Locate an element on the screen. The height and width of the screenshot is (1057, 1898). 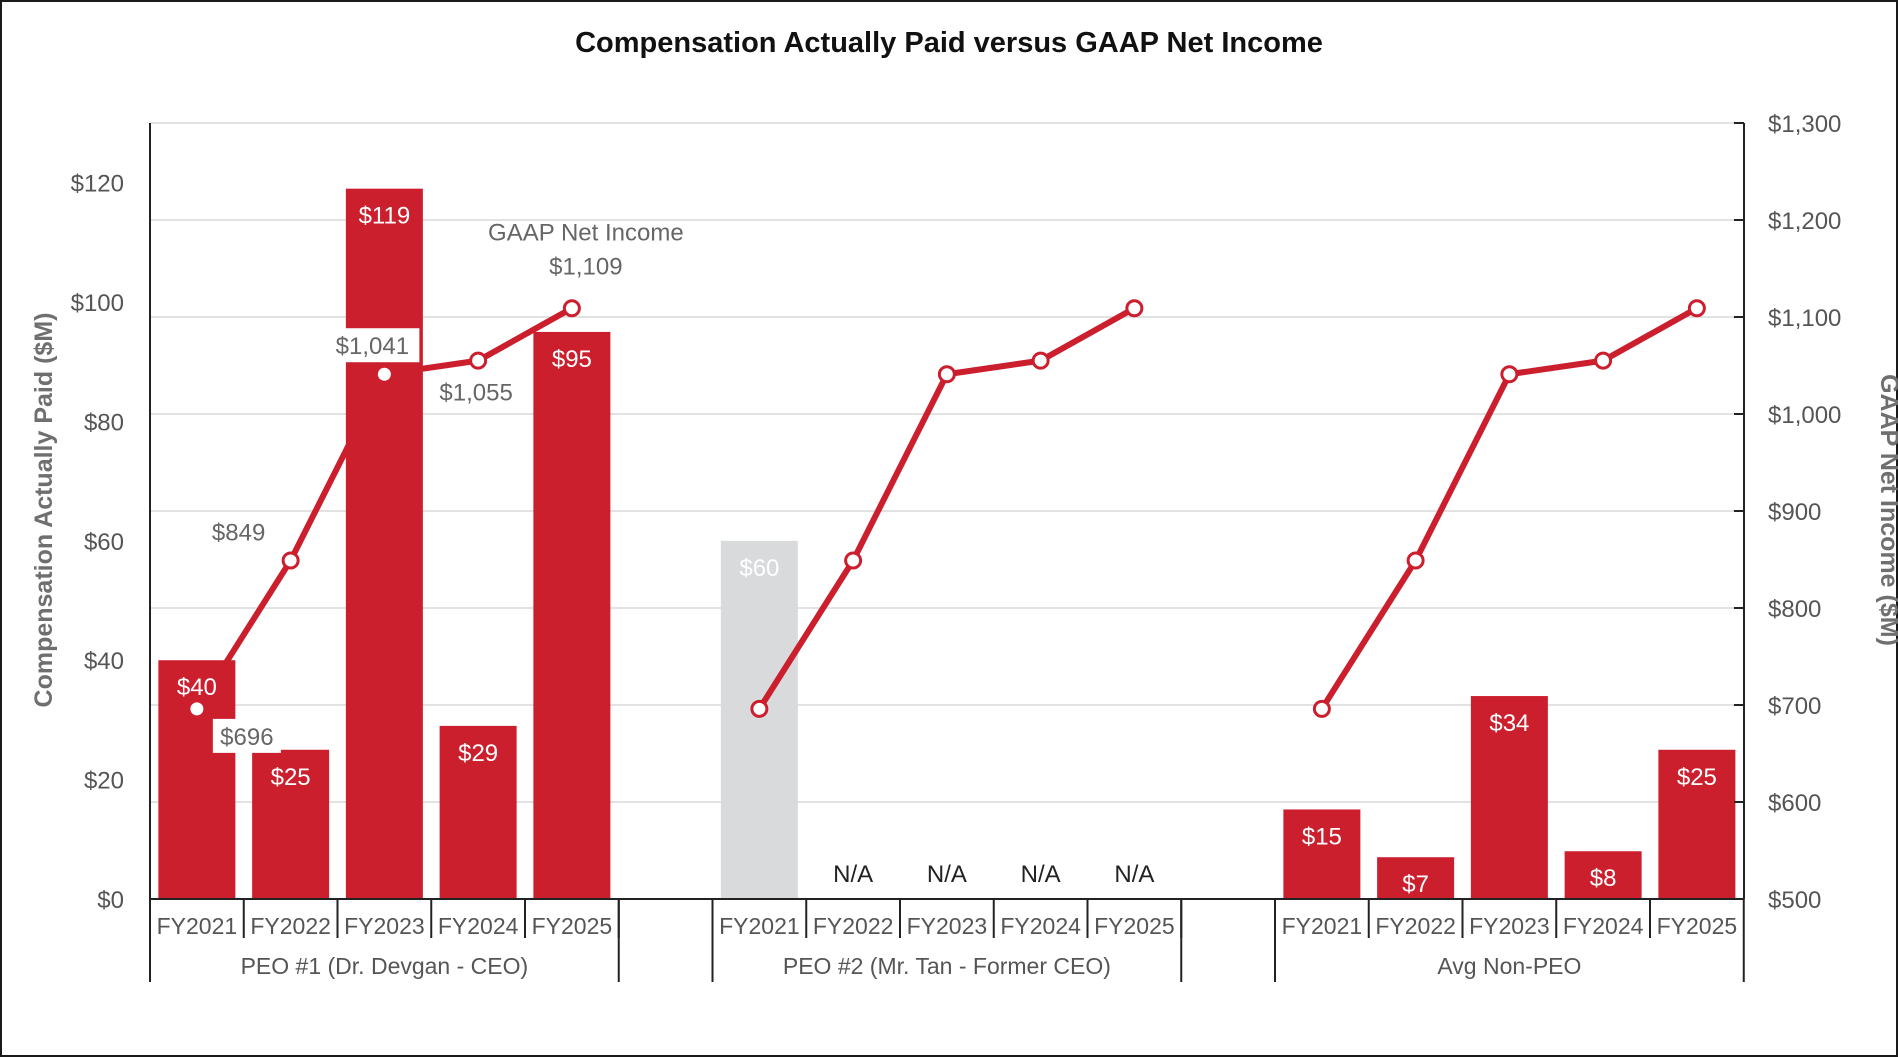
series-annotation: GAAP Net Income is located at coordinates (586, 232).